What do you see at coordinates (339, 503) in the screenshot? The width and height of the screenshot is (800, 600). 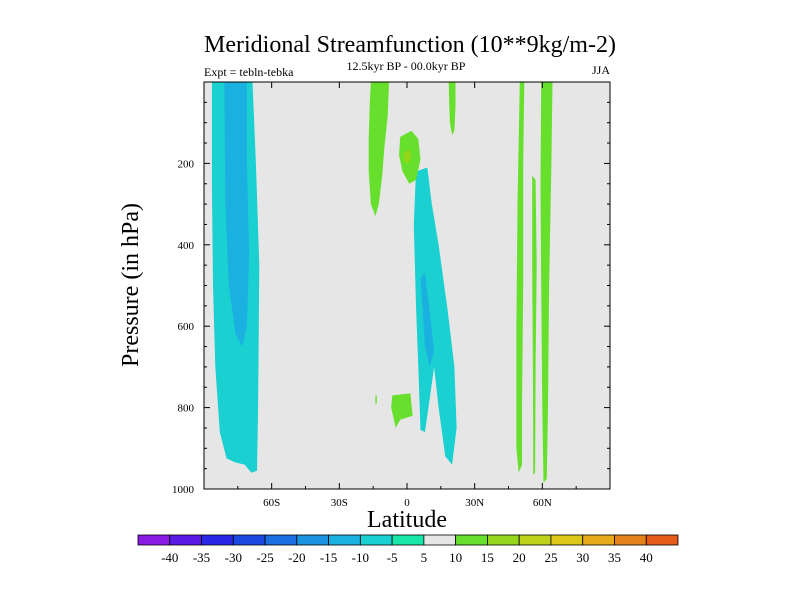 I see `x-tick-label: 30S` at bounding box center [339, 503].